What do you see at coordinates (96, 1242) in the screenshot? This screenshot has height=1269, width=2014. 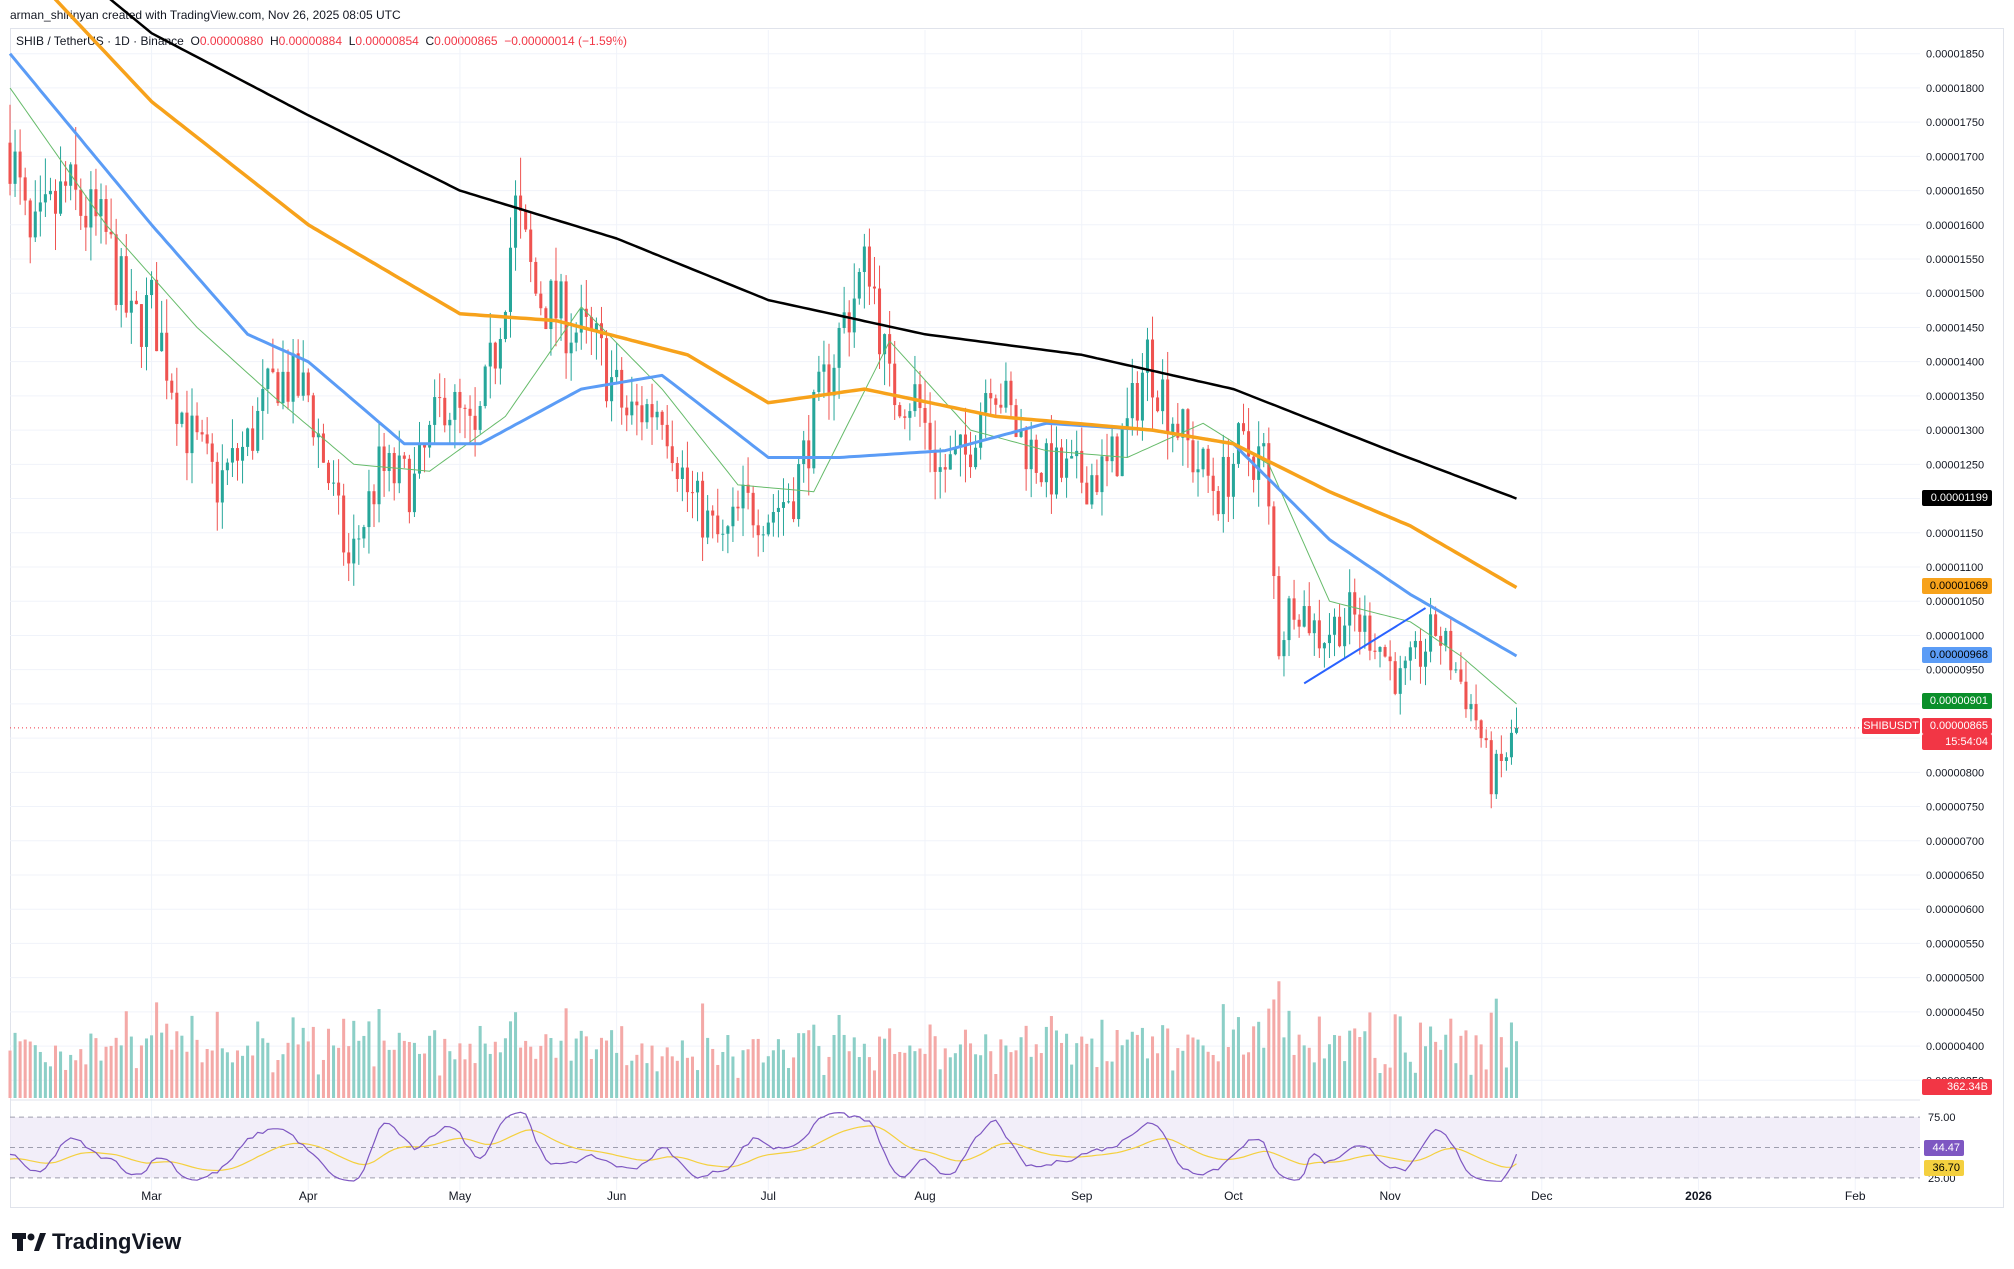 I see `tradingview-brand: TradingView` at bounding box center [96, 1242].